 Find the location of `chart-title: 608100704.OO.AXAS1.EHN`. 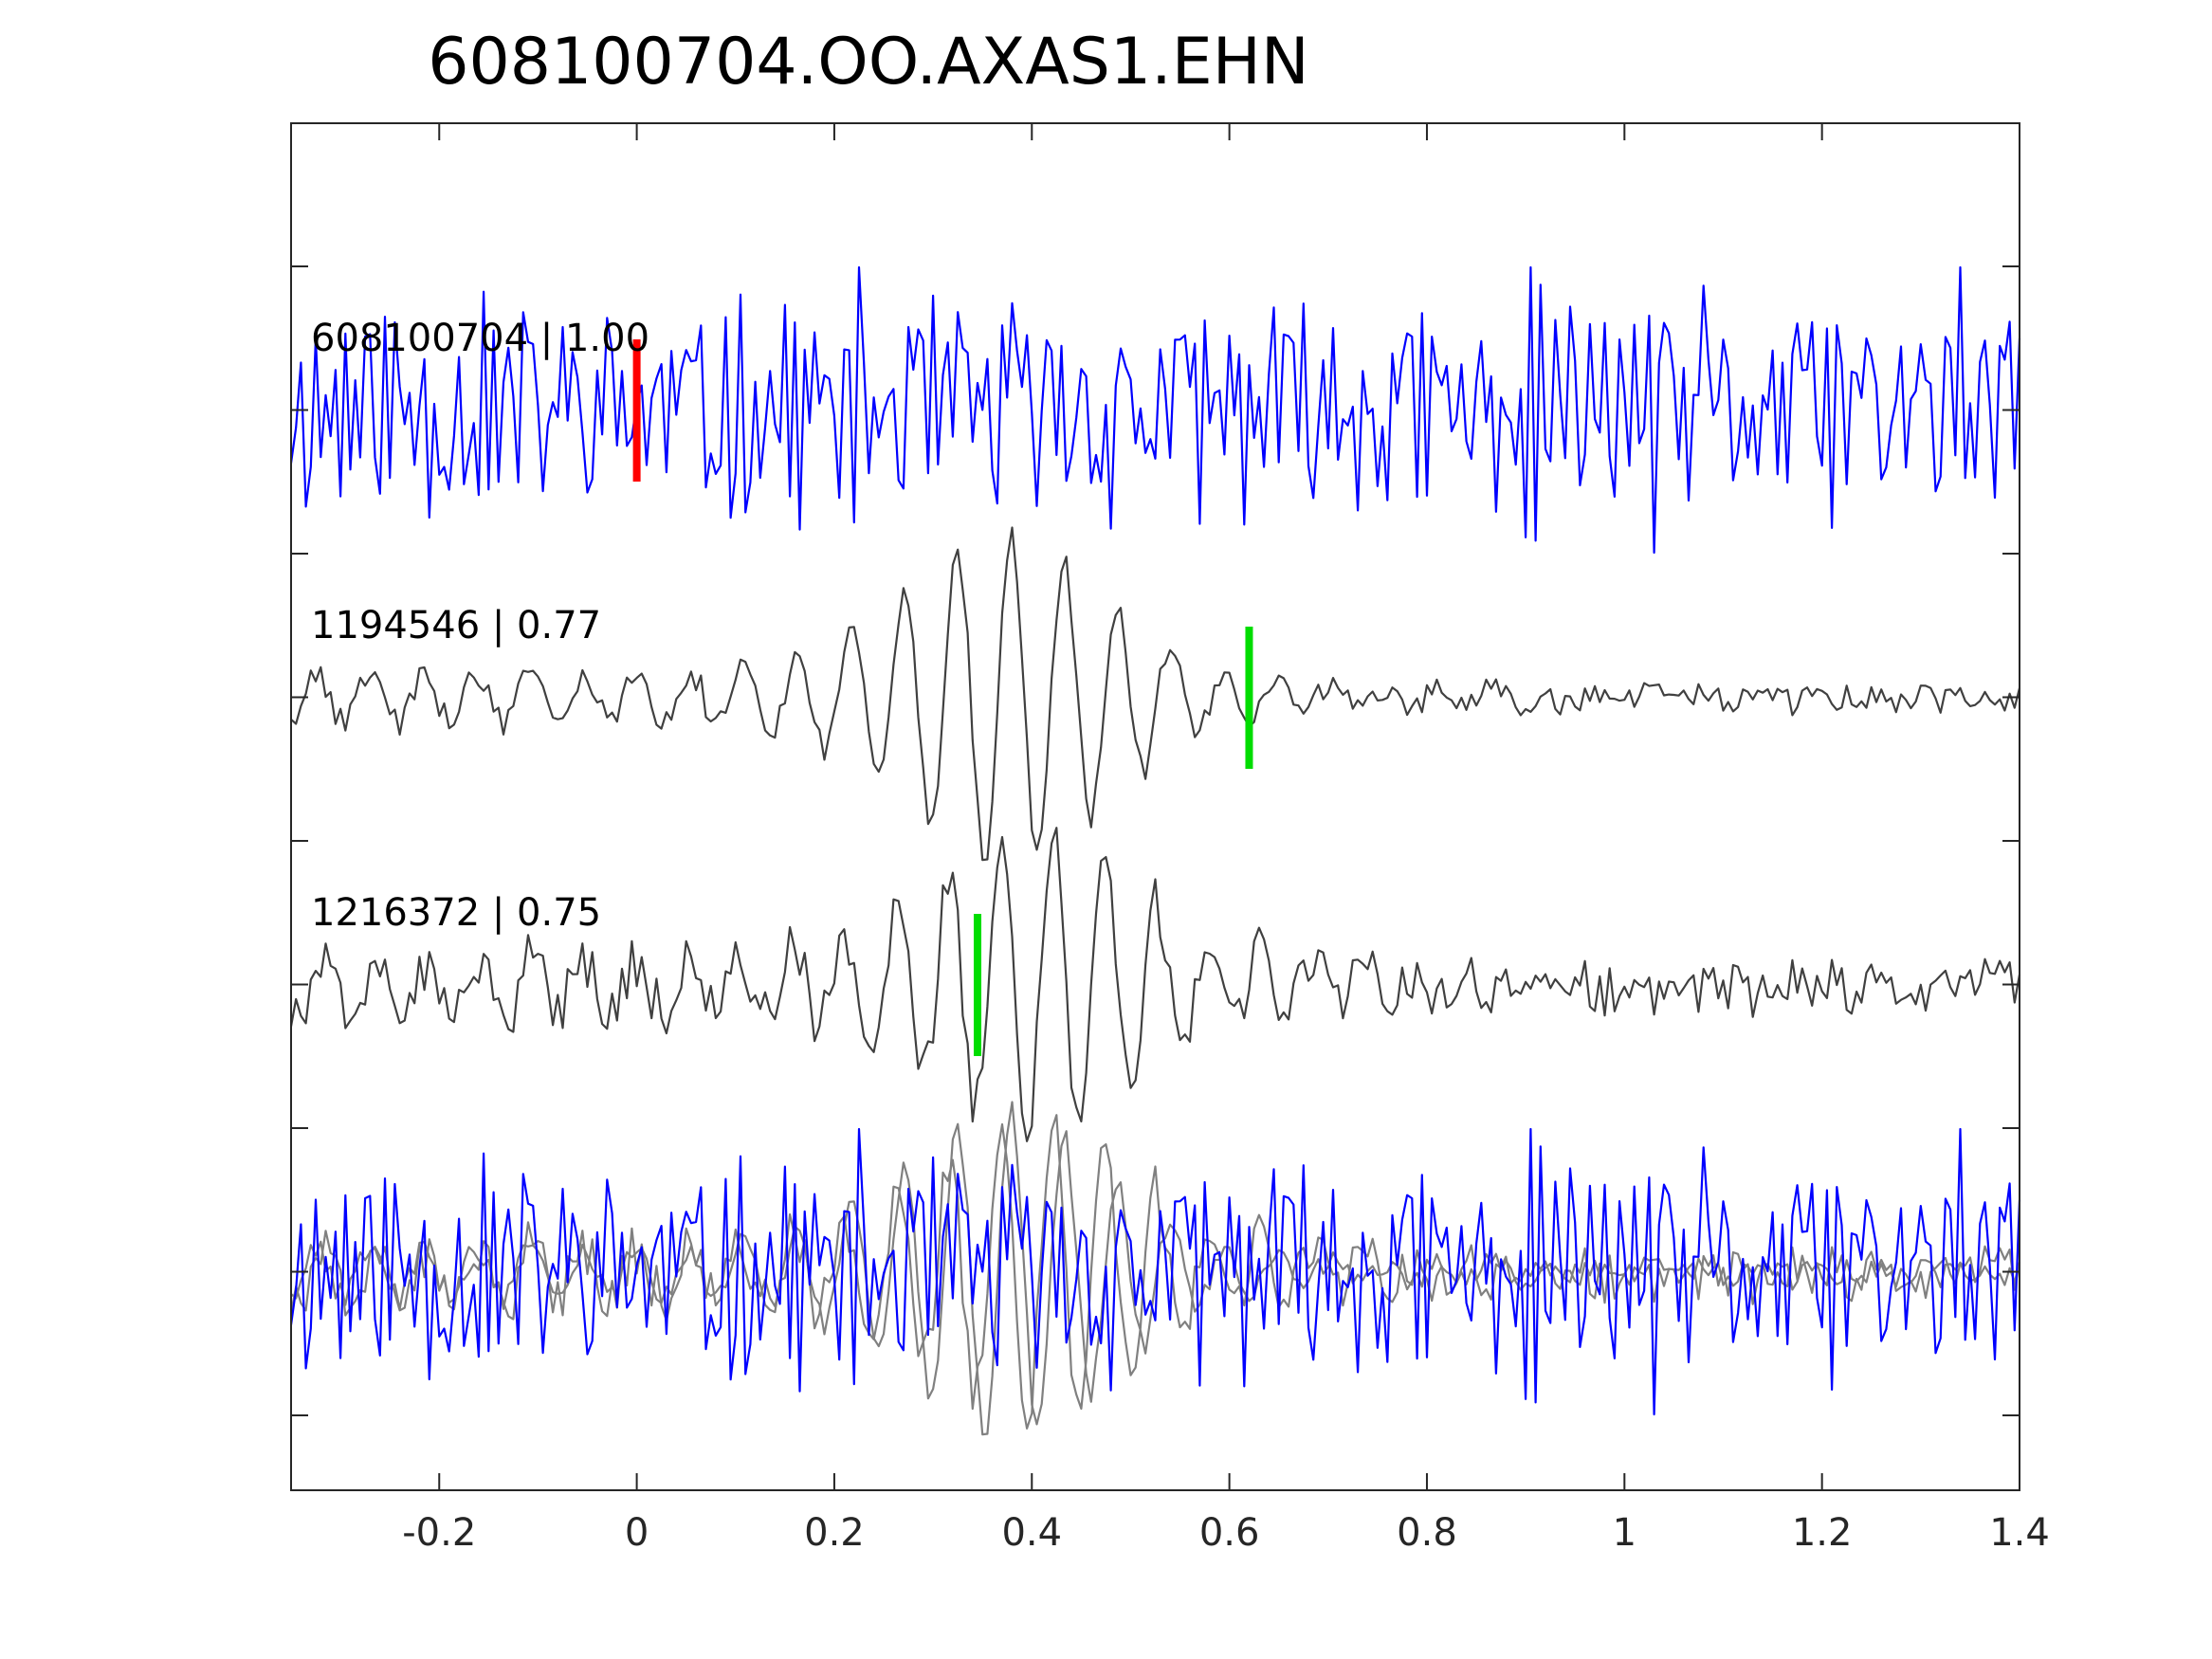

chart-title: 608100704.OO.AXAS1.EHN is located at coordinates (868, 62).